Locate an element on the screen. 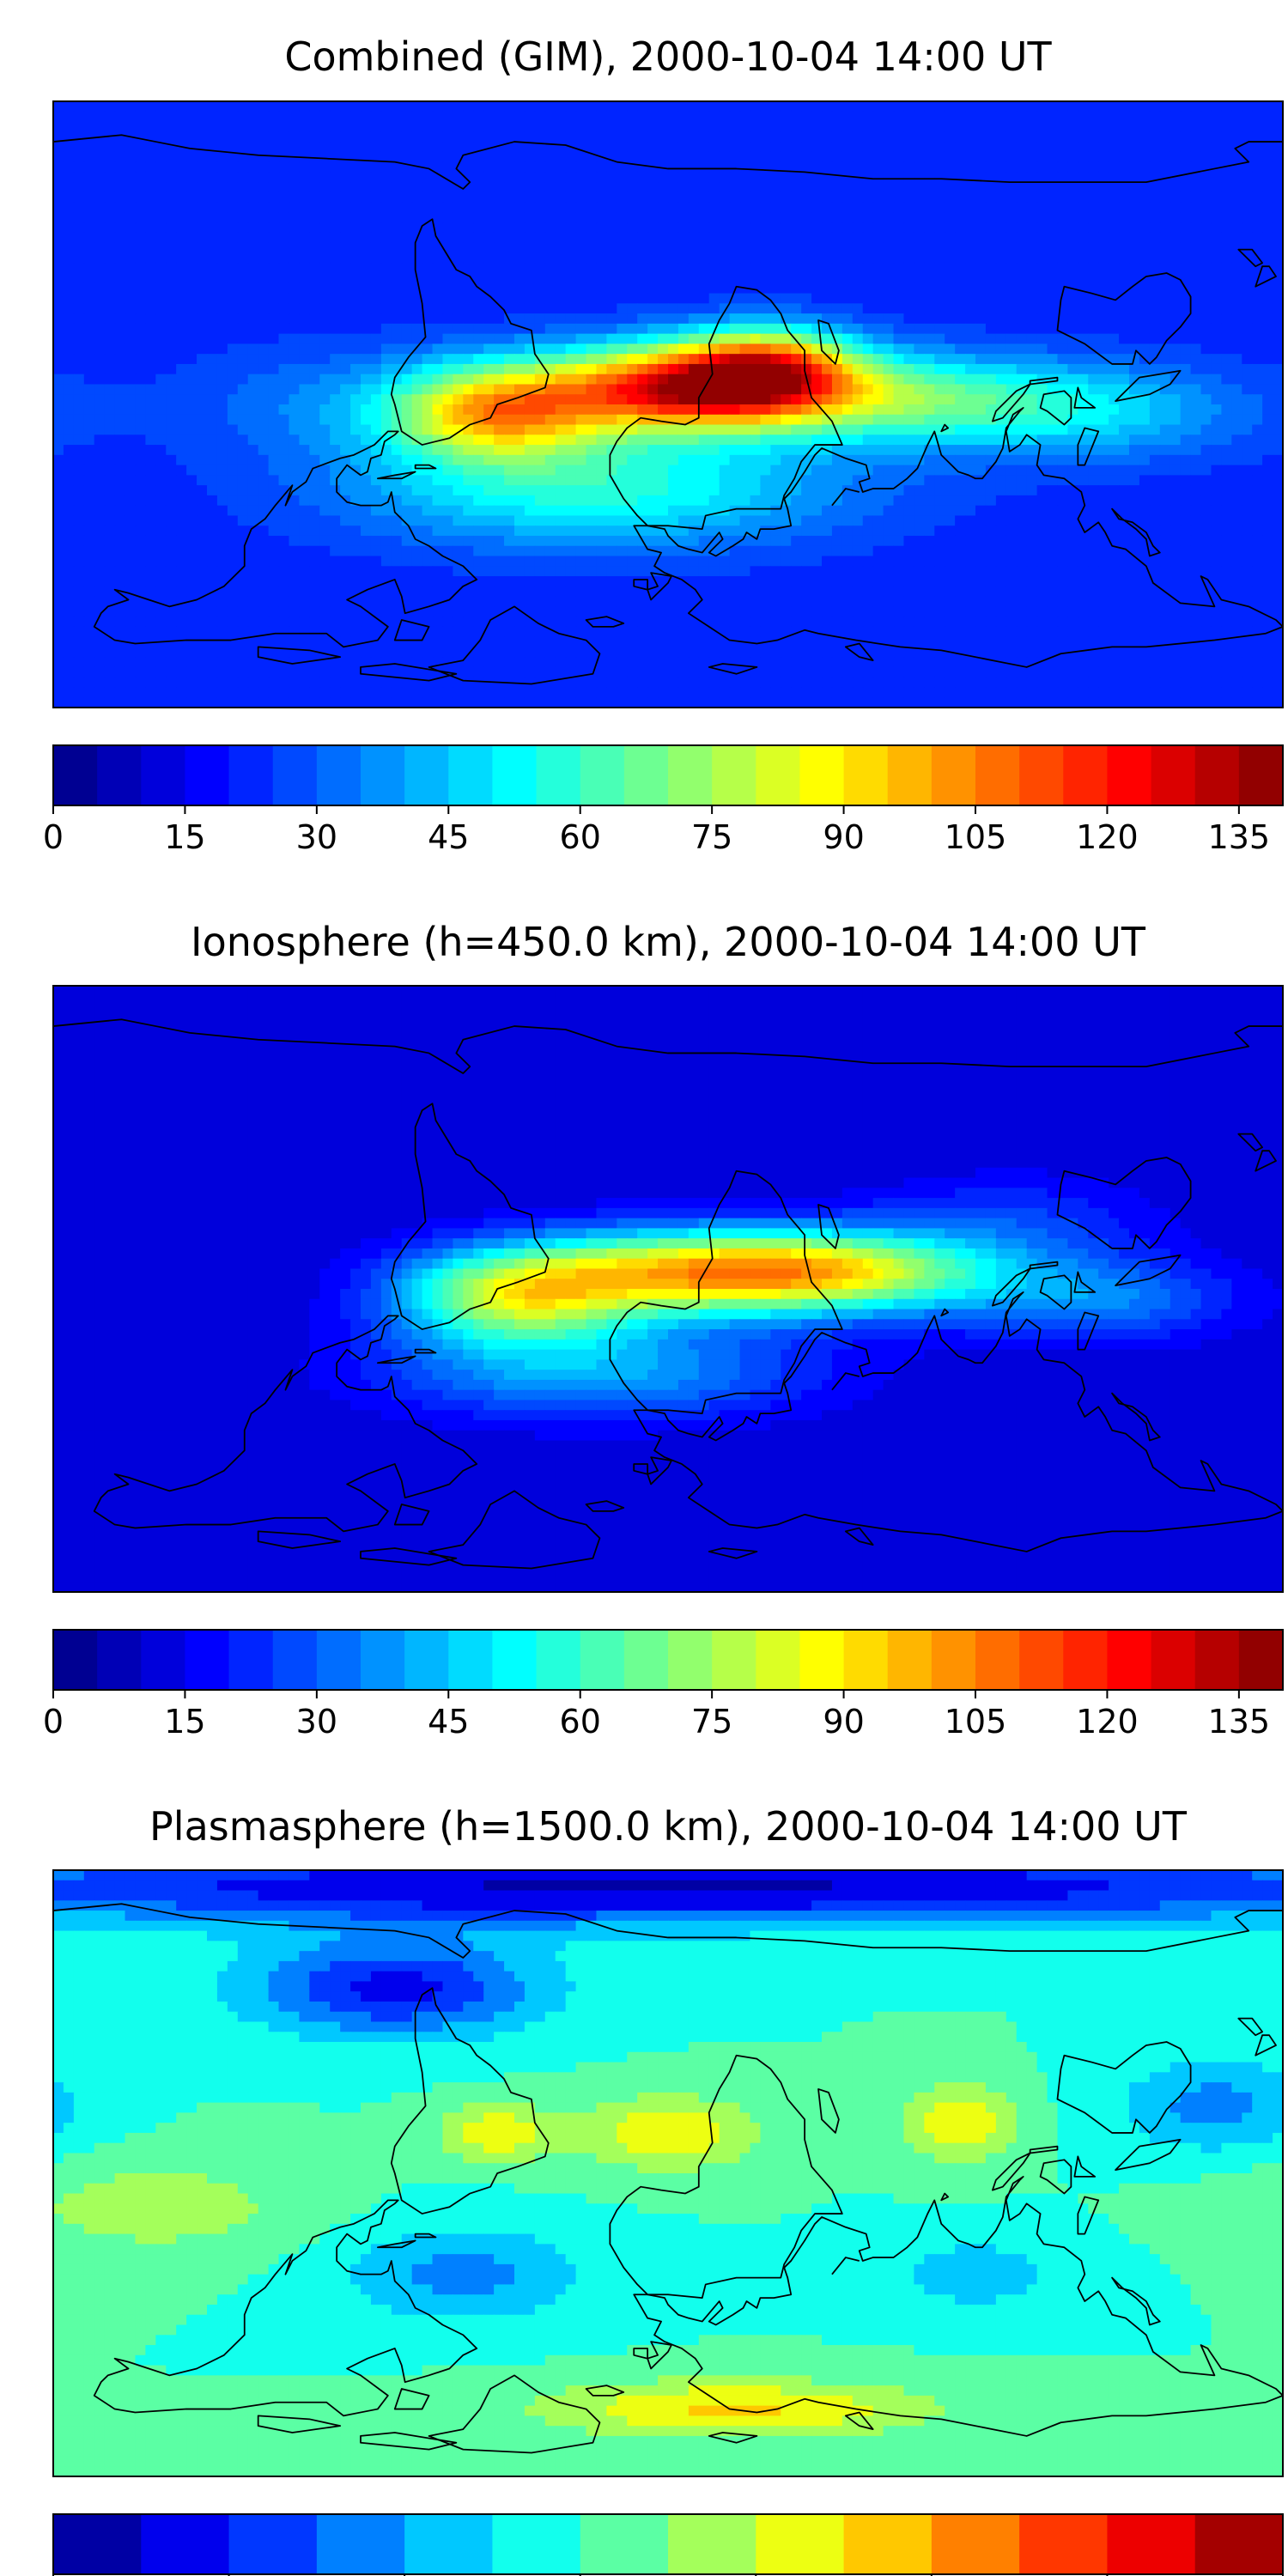 The width and height of the screenshot is (1288, 2576). colorbar-tick-label: 120 is located at coordinates (1107, 837).